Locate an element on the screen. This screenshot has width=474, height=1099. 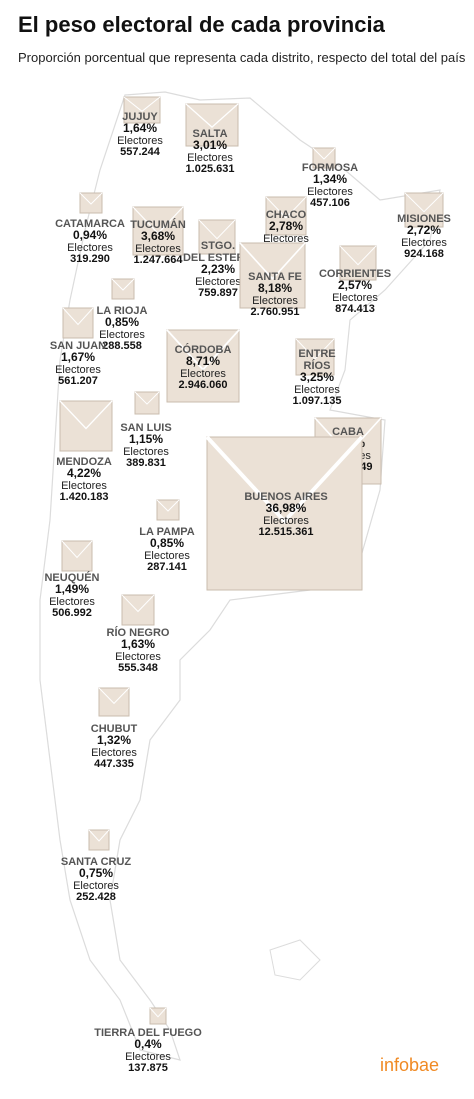
electors: 874.413 is located at coordinates (355, 309).